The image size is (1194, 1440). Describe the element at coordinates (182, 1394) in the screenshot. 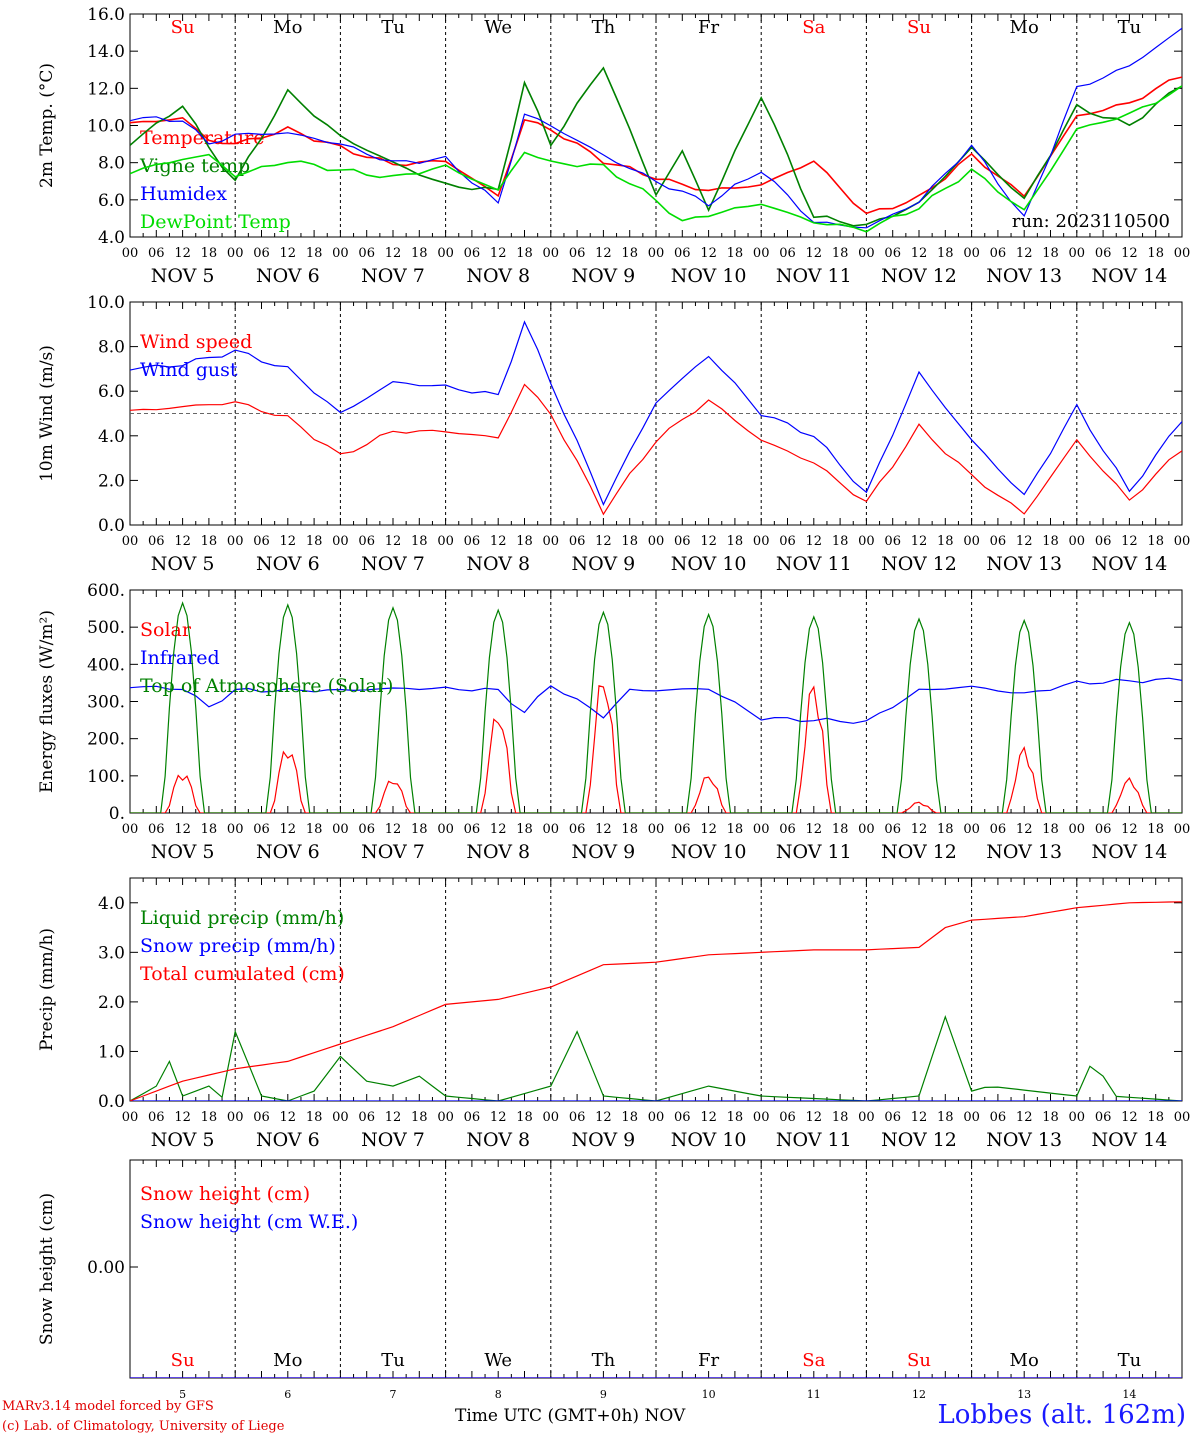

I see `day-number-label: 5` at that location.